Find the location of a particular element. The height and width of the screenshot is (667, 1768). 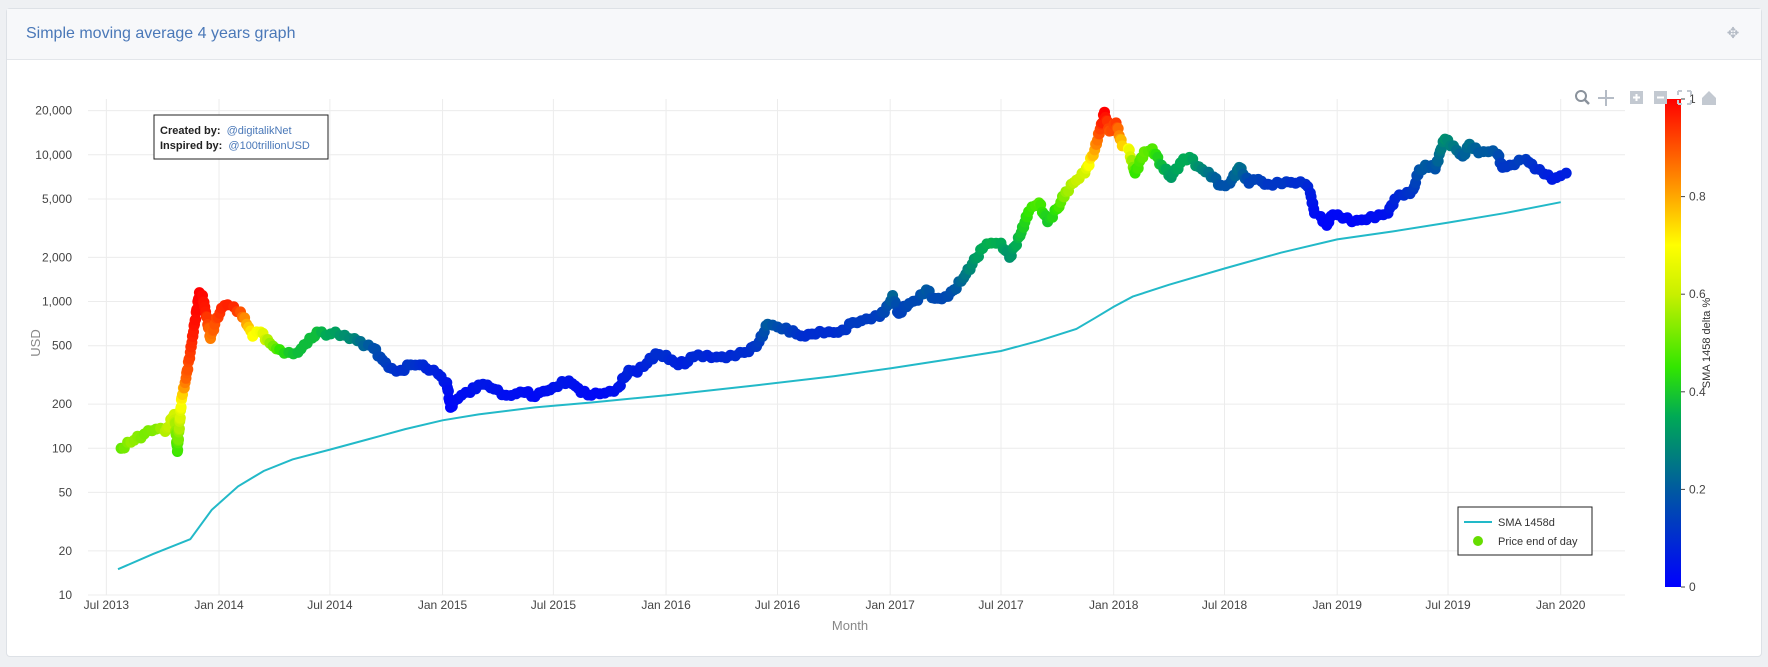

y-tick-label: 100 is located at coordinates (62, 448).